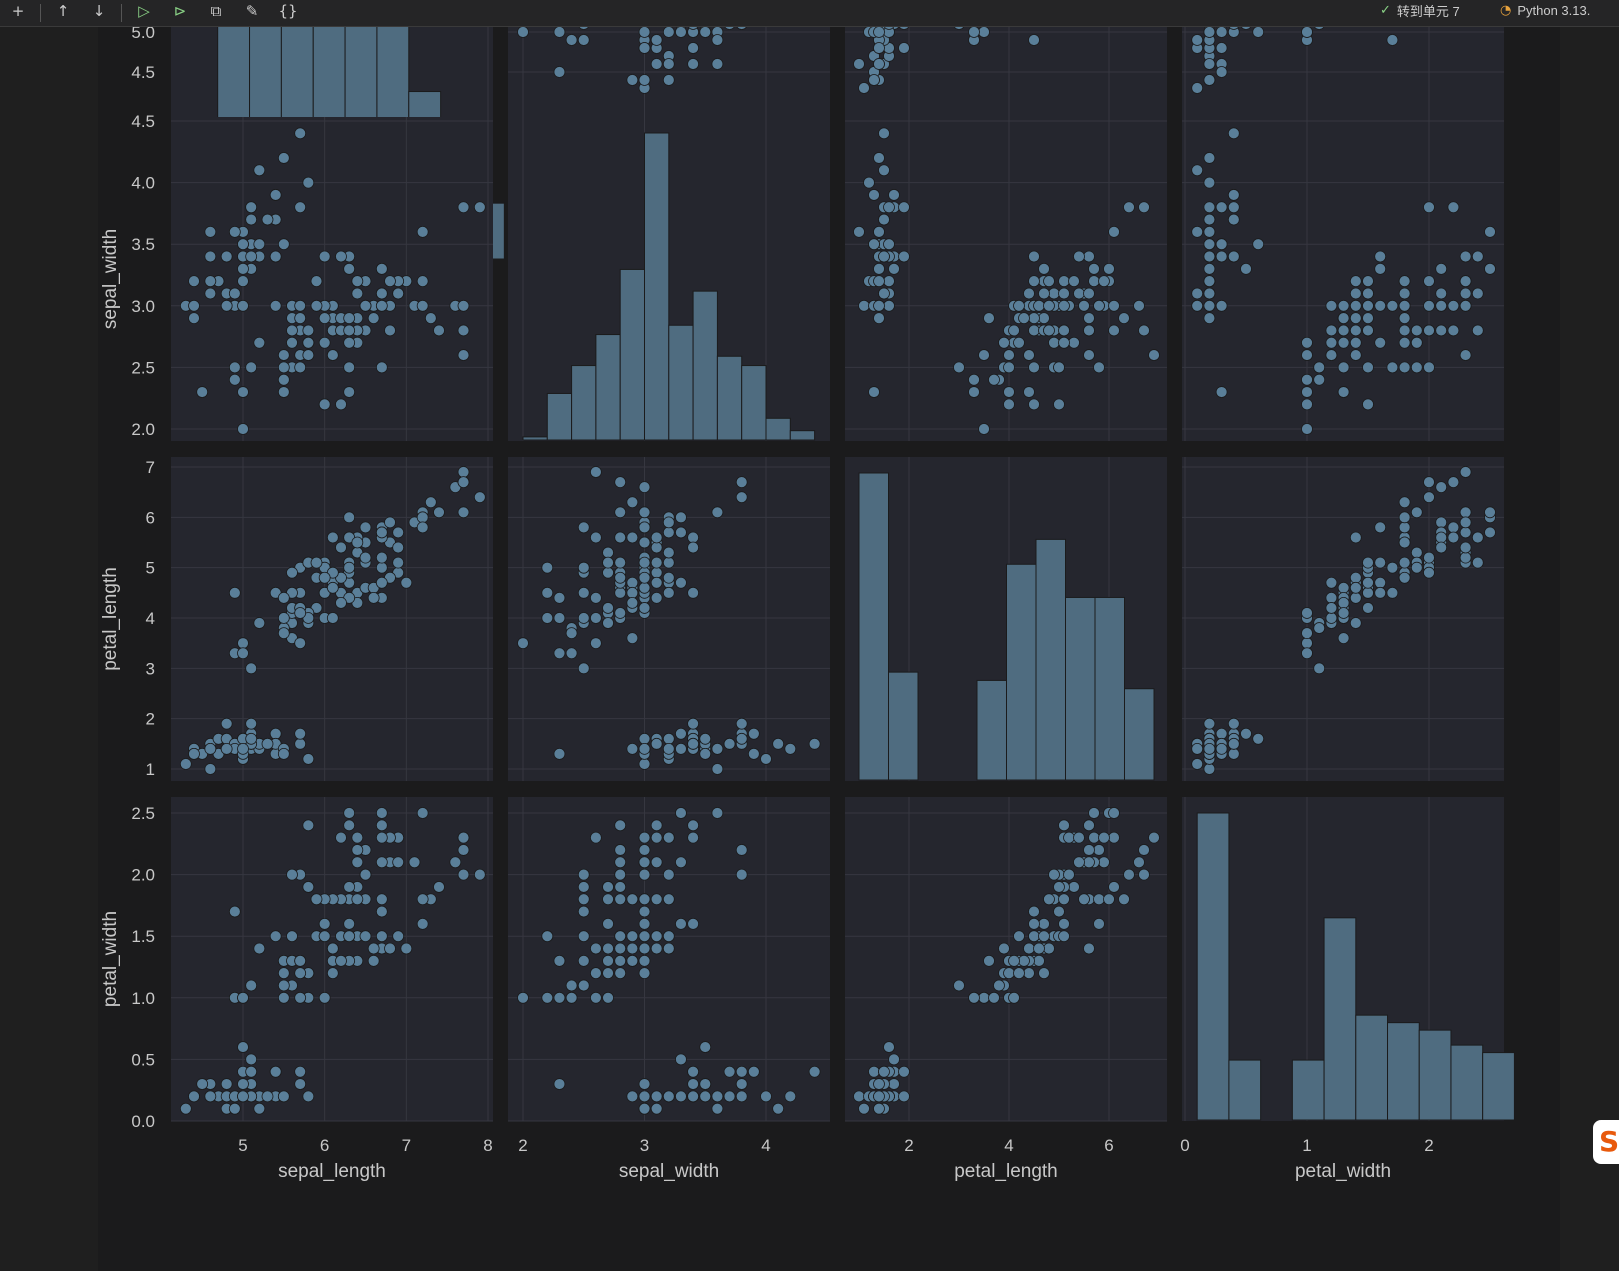 The image size is (1619, 1271). I want to click on y-tick-label: 4, so click(150, 618).